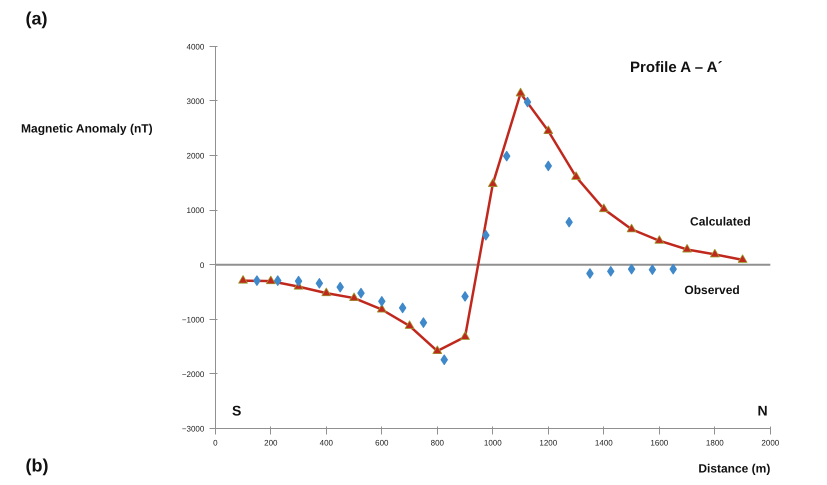  What do you see at coordinates (195, 211) in the screenshot?
I see `y-tick-label: 1000` at bounding box center [195, 211].